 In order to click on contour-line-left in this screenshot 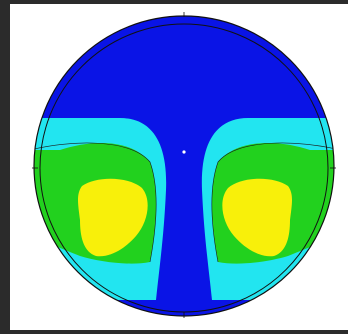, I will do `click(95, 202)`.